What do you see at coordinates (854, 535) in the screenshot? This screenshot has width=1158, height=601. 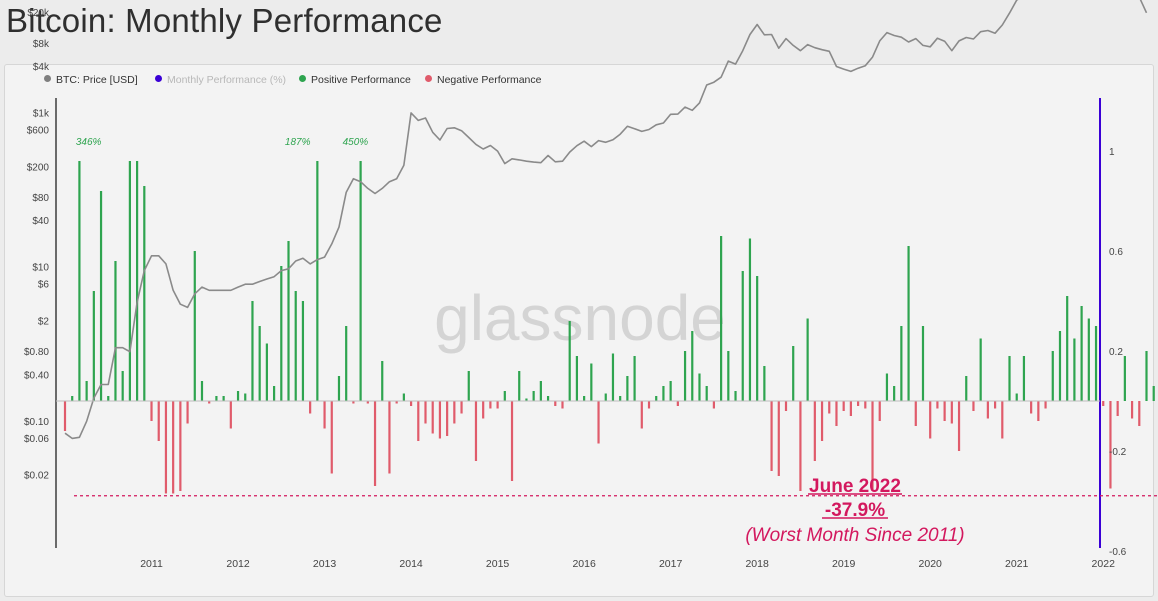 I see `annotation-note: (Worst Month Since 2011)` at bounding box center [854, 535].